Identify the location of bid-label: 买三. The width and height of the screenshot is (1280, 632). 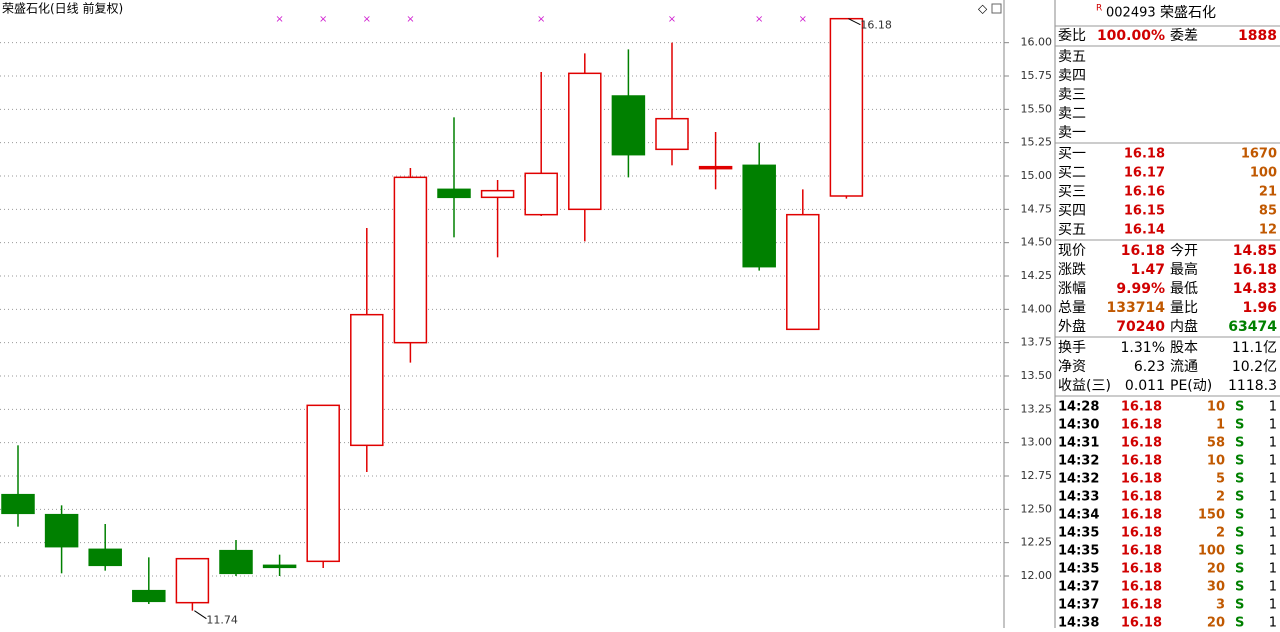
(1072, 192).